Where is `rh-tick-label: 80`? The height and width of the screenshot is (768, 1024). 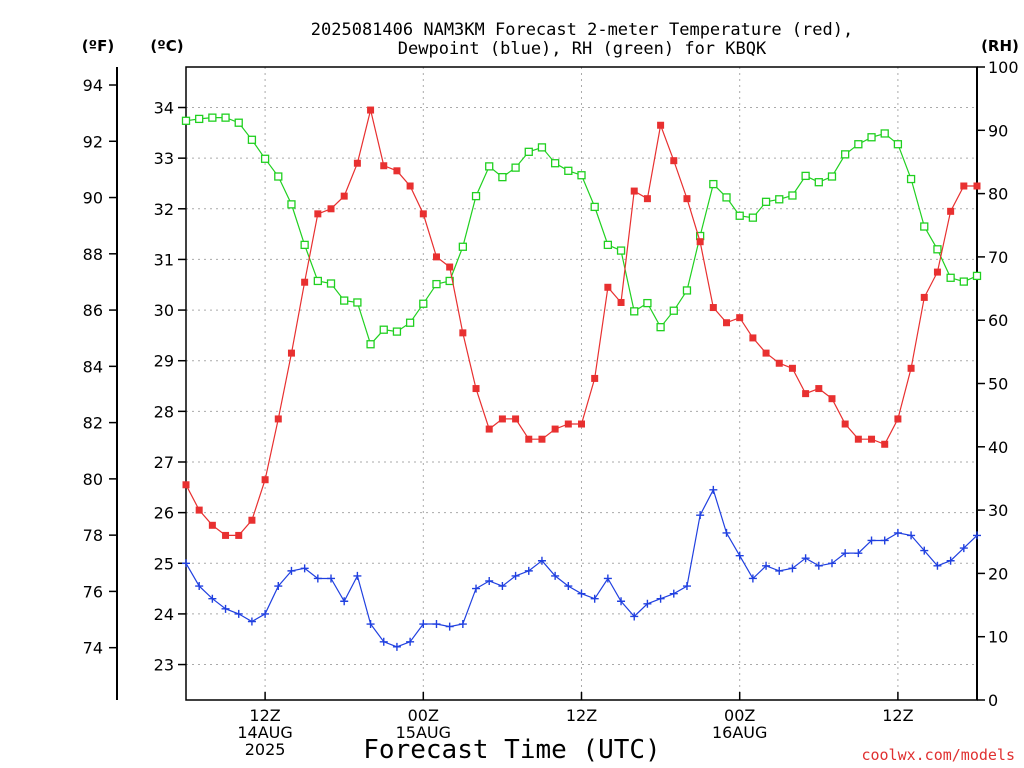
rh-tick-label: 80 is located at coordinates (998, 194).